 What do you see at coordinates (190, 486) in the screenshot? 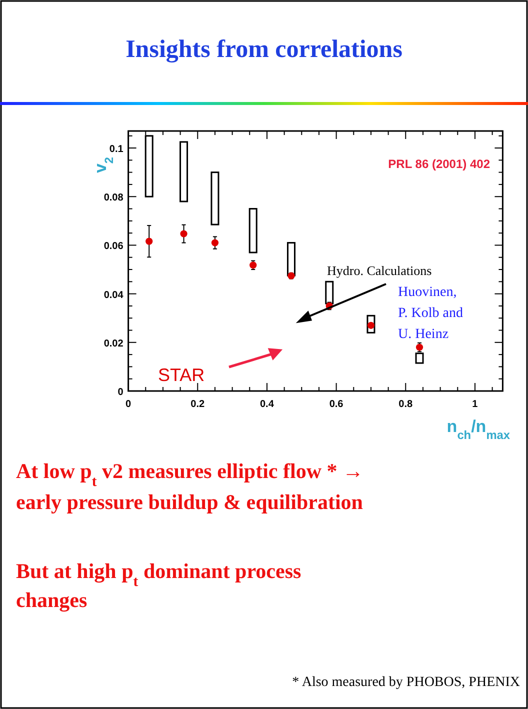
I see `text: At low p$_{t}$ v2 measures elliptic flow * → early pressure buildup & equilibration` at bounding box center [190, 486].